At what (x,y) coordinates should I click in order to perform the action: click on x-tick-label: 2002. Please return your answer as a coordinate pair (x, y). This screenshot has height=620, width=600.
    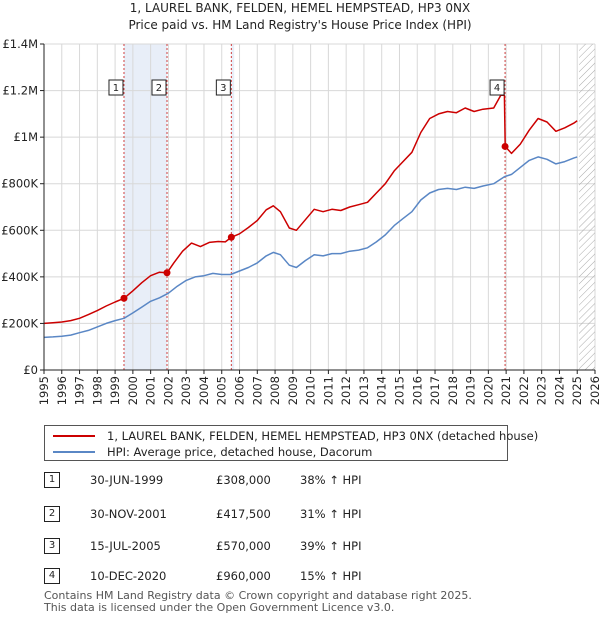
    Looking at the image, I should click on (168, 390).